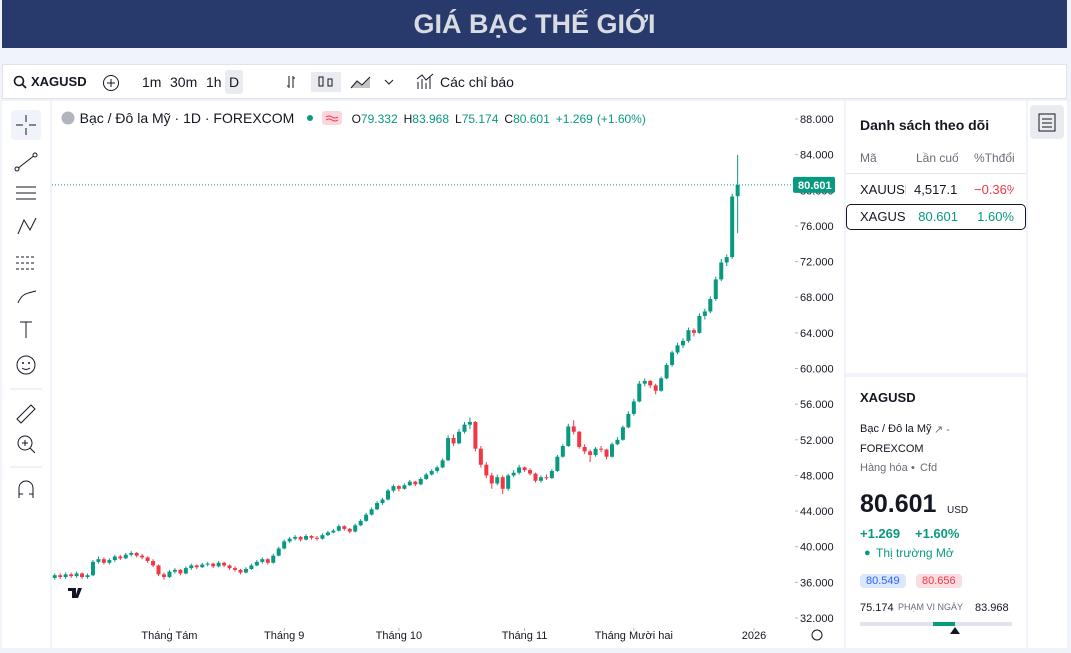 Image resolution: width=1071 pixels, height=653 pixels. Describe the element at coordinates (955, 630) in the screenshot. I see `range-marker` at that location.